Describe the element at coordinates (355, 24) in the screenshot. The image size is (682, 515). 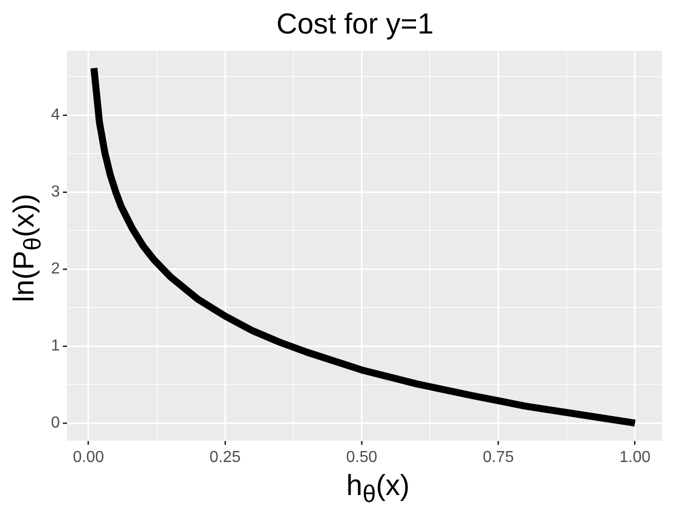
I see `chart-title: Cost for y=1` at that location.